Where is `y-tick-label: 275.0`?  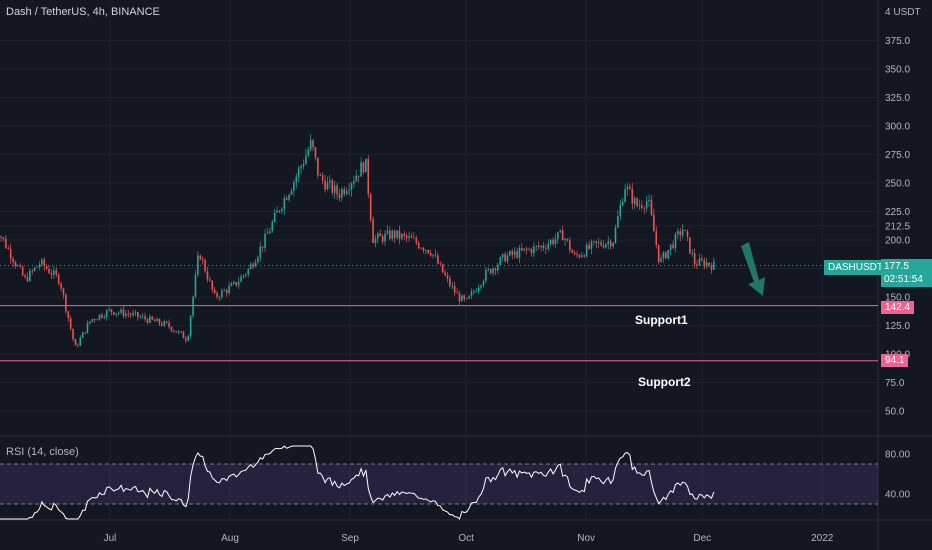 y-tick-label: 275.0 is located at coordinates (897, 155).